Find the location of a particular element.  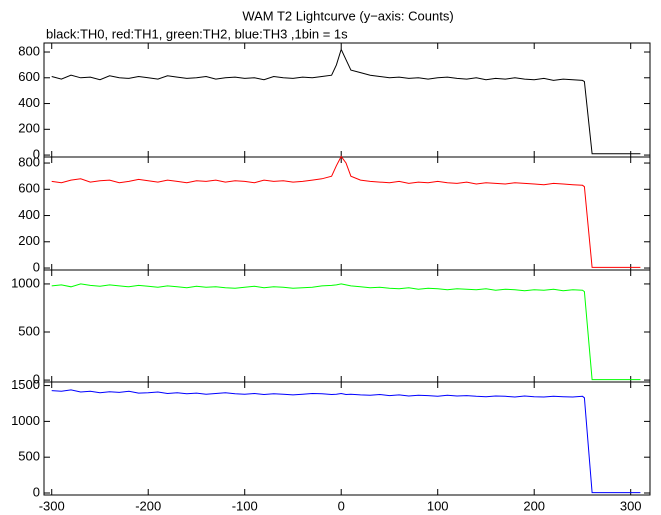

x-tick-label: -300 is located at coordinates (52, 505).